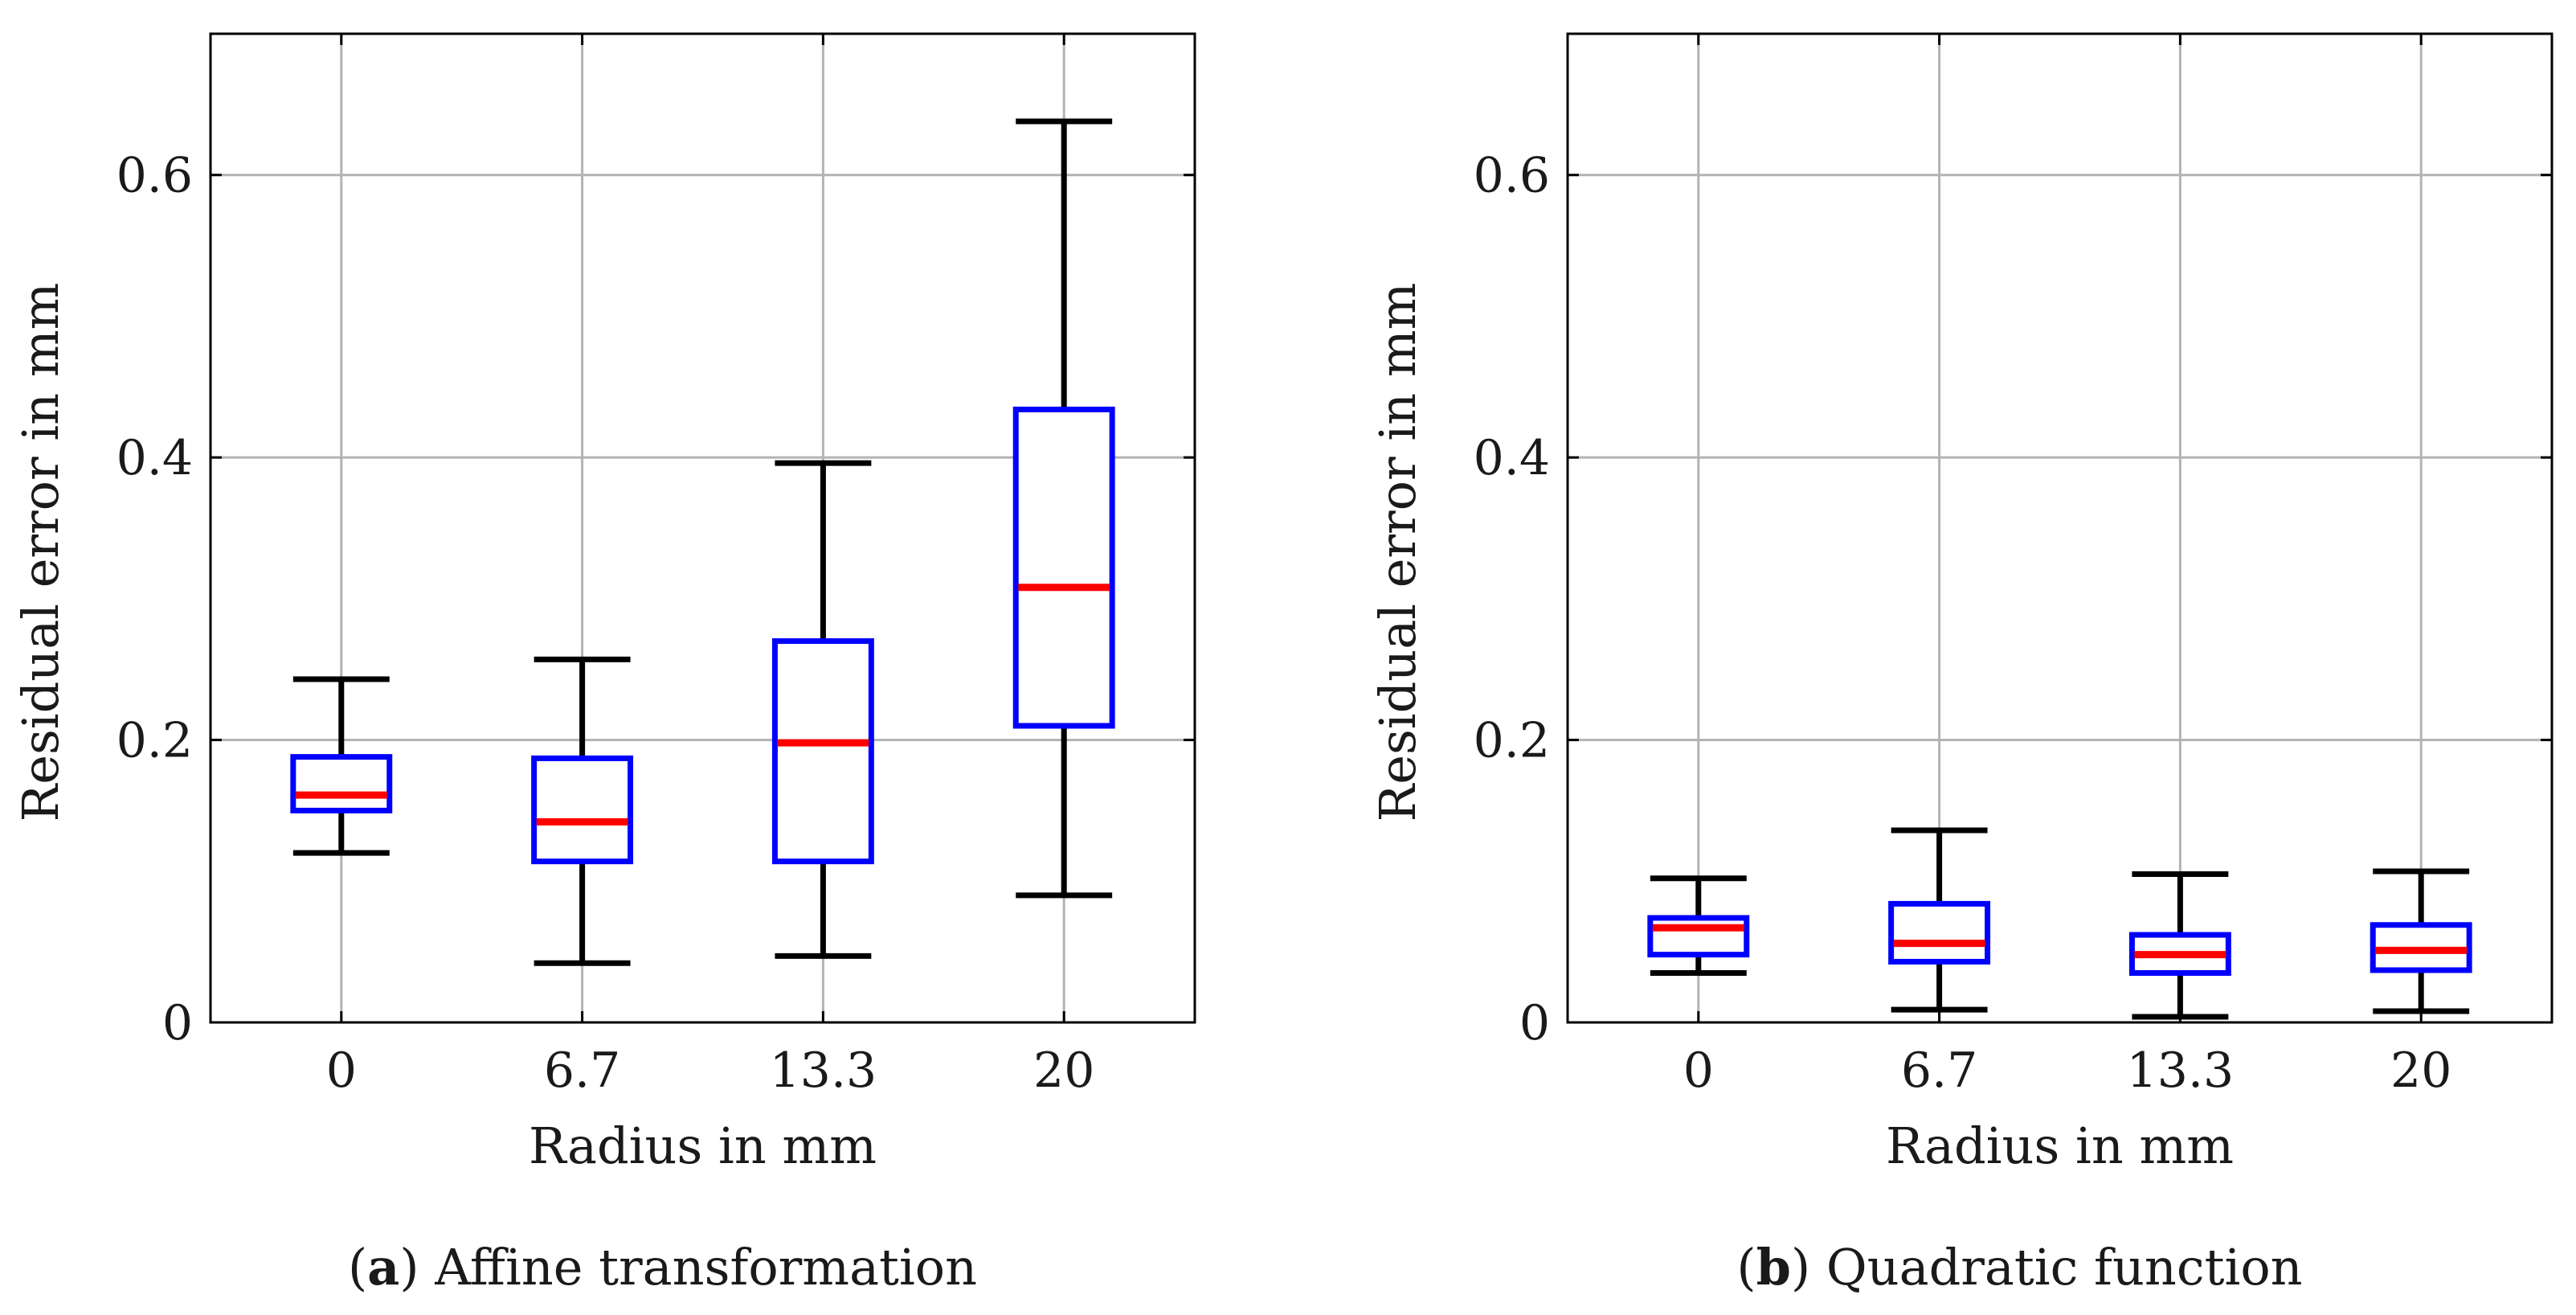  What do you see at coordinates (2064, 1268) in the screenshot?
I see `caption-text: Quadratic function` at bounding box center [2064, 1268].